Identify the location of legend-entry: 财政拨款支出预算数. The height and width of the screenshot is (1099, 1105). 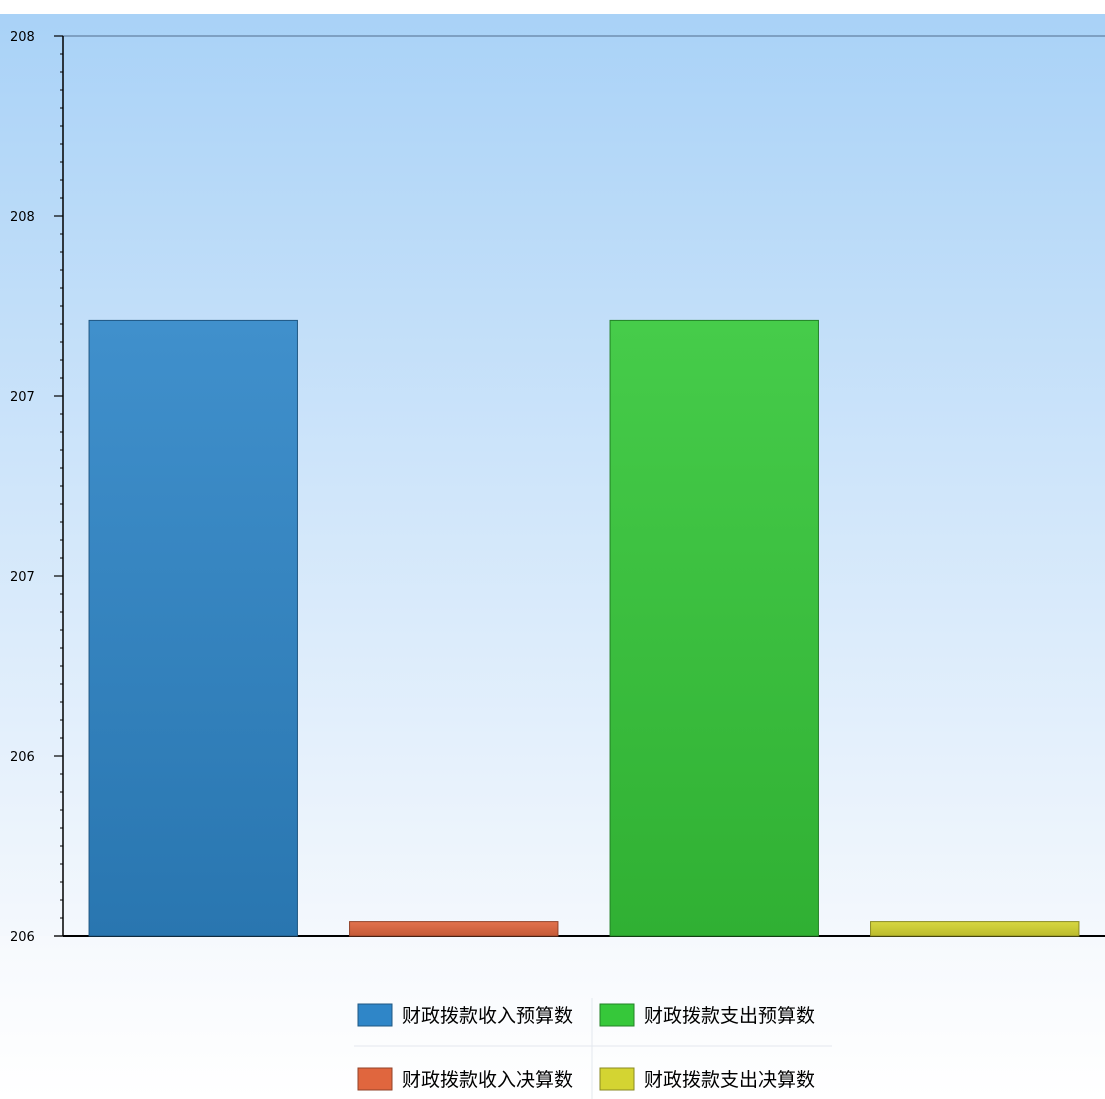
(707, 1015).